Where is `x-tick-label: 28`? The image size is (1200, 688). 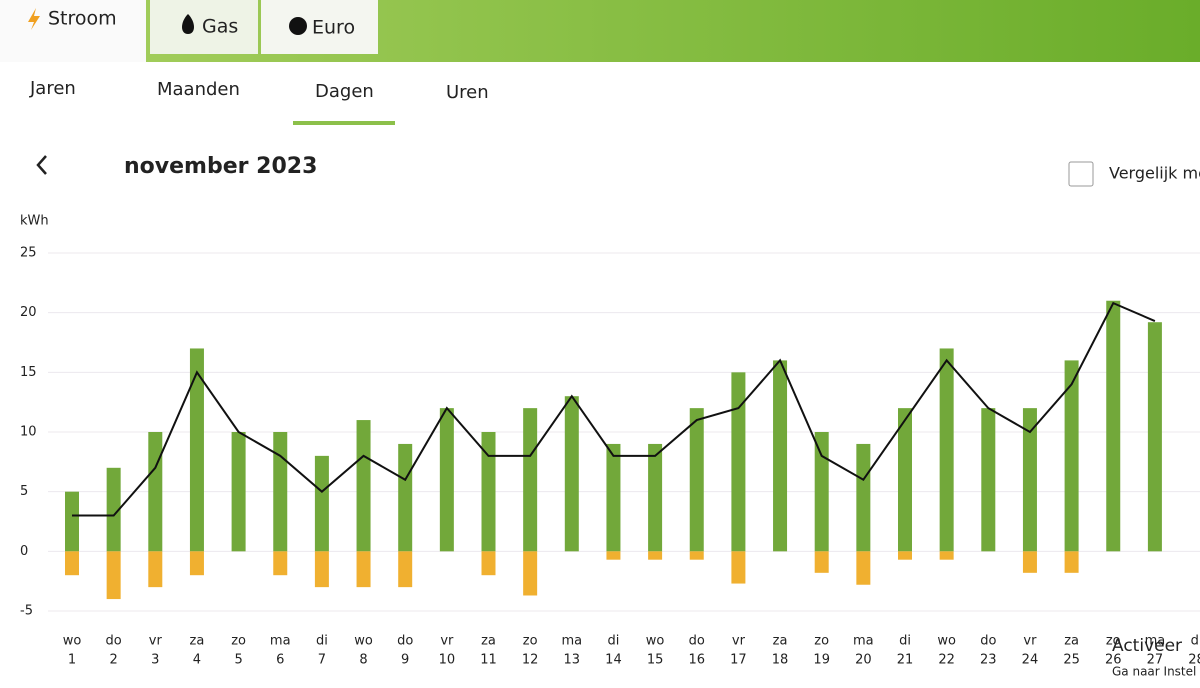 x-tick-label: 28 is located at coordinates (1194, 660).